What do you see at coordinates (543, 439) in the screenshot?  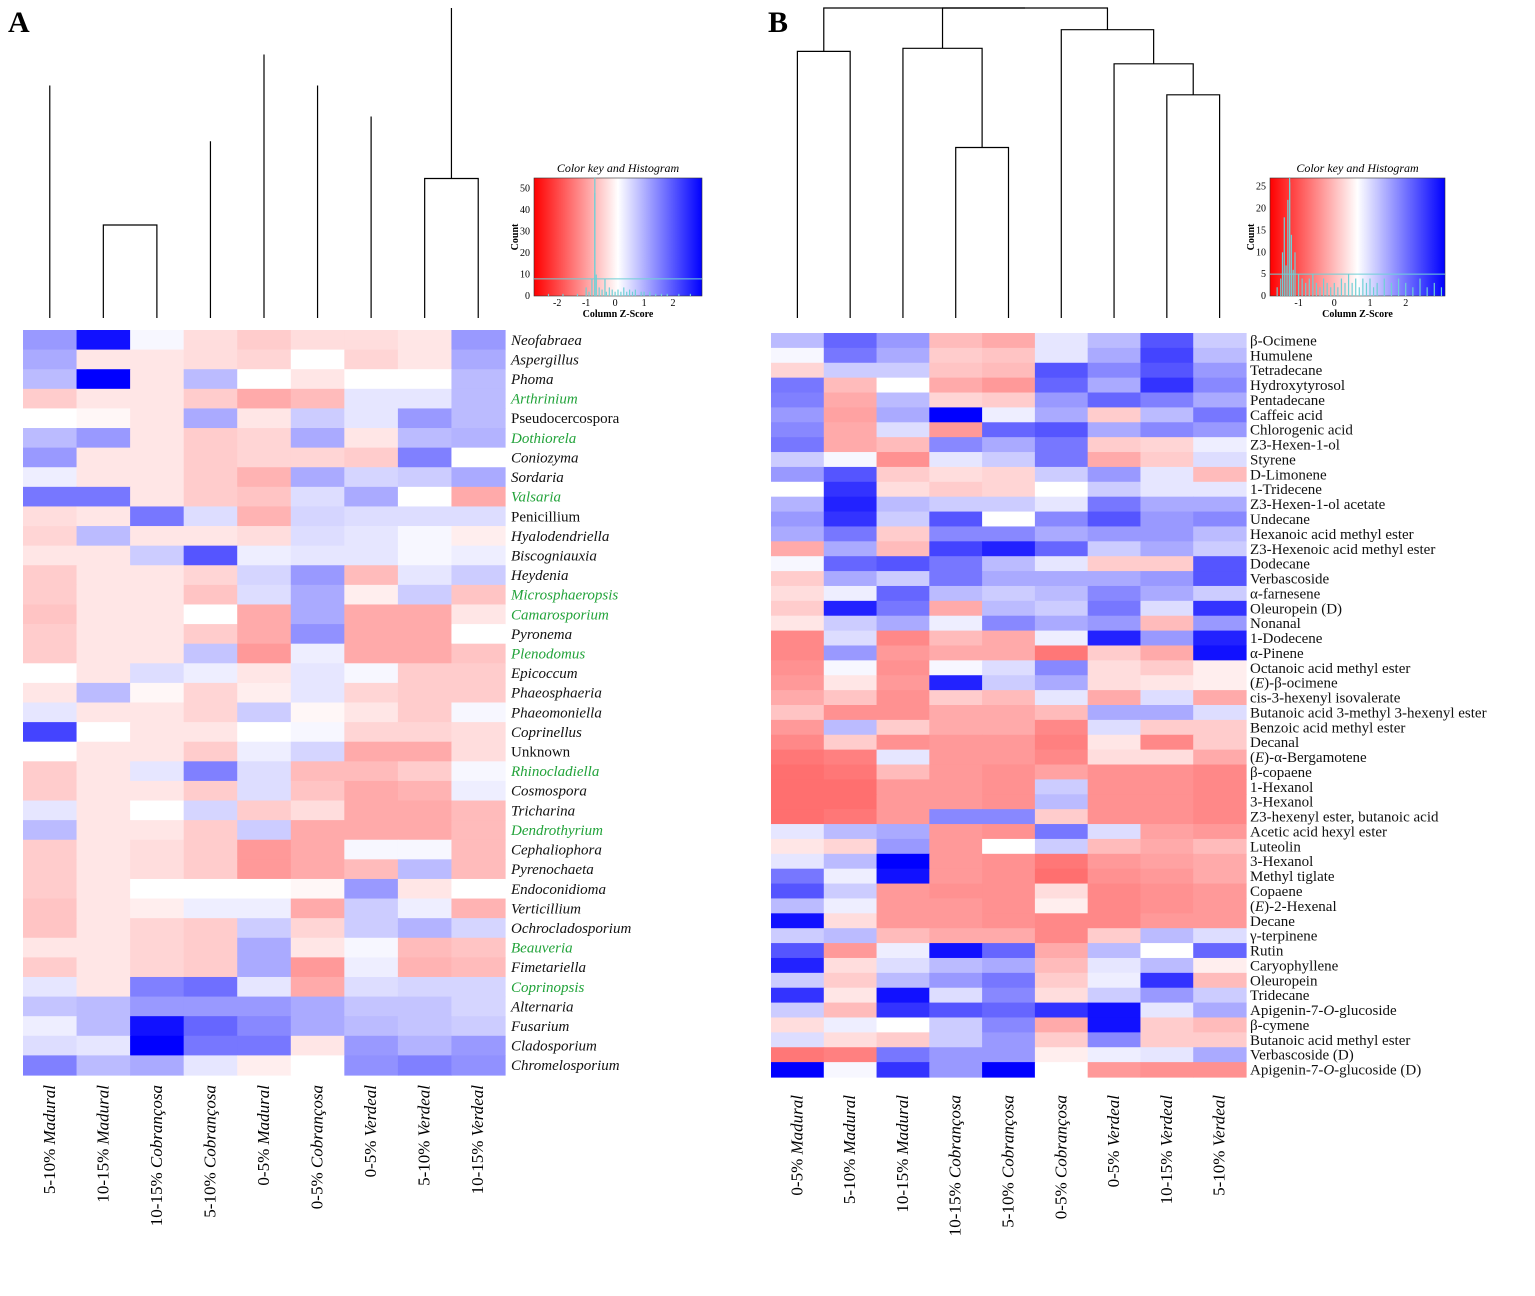 I see `row-label: Dothiorela` at bounding box center [543, 439].